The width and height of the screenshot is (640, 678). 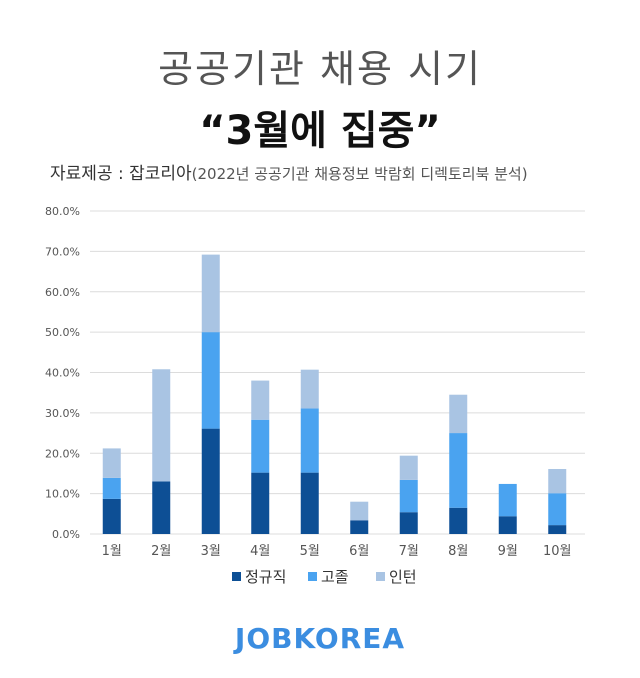 I want to click on x-tick-label: 8월, so click(x=458, y=551).